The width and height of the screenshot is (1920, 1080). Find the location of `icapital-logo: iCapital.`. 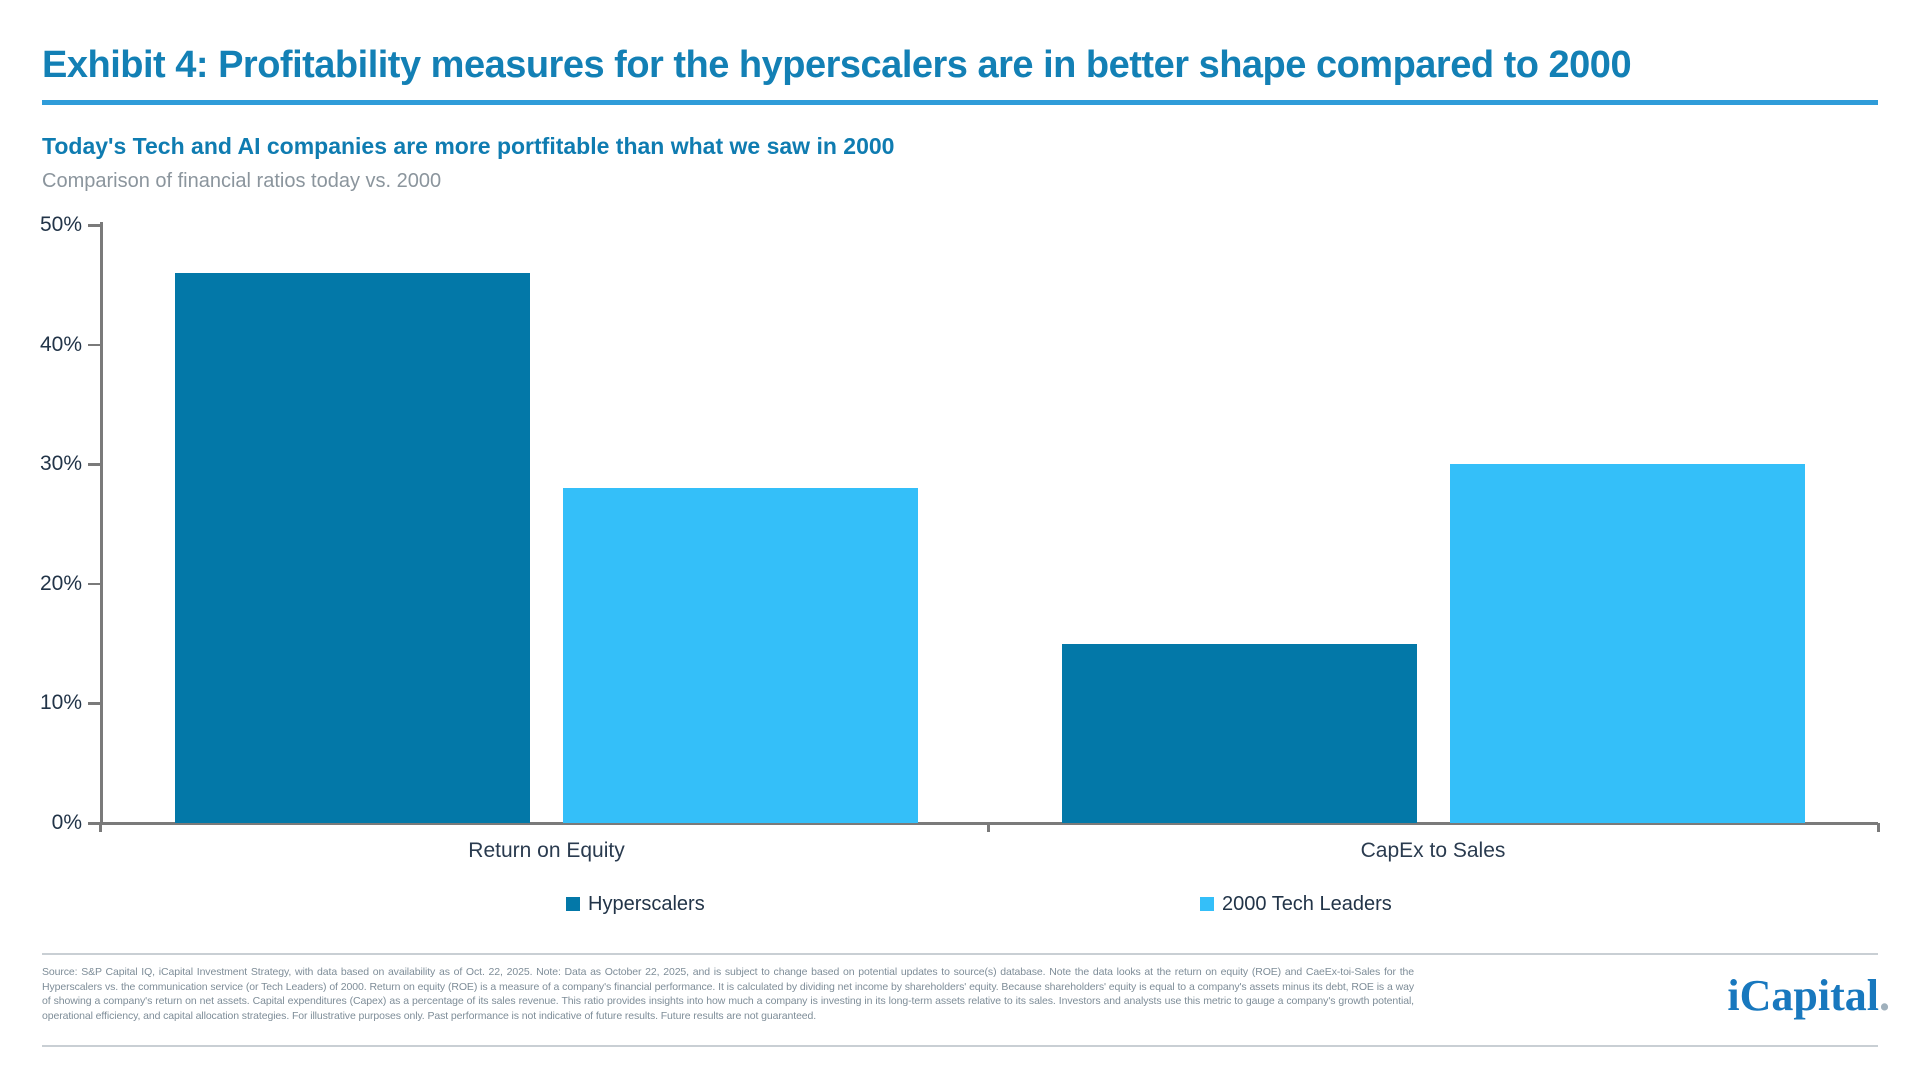

icapital-logo: iCapital. is located at coordinates (1795, 995).